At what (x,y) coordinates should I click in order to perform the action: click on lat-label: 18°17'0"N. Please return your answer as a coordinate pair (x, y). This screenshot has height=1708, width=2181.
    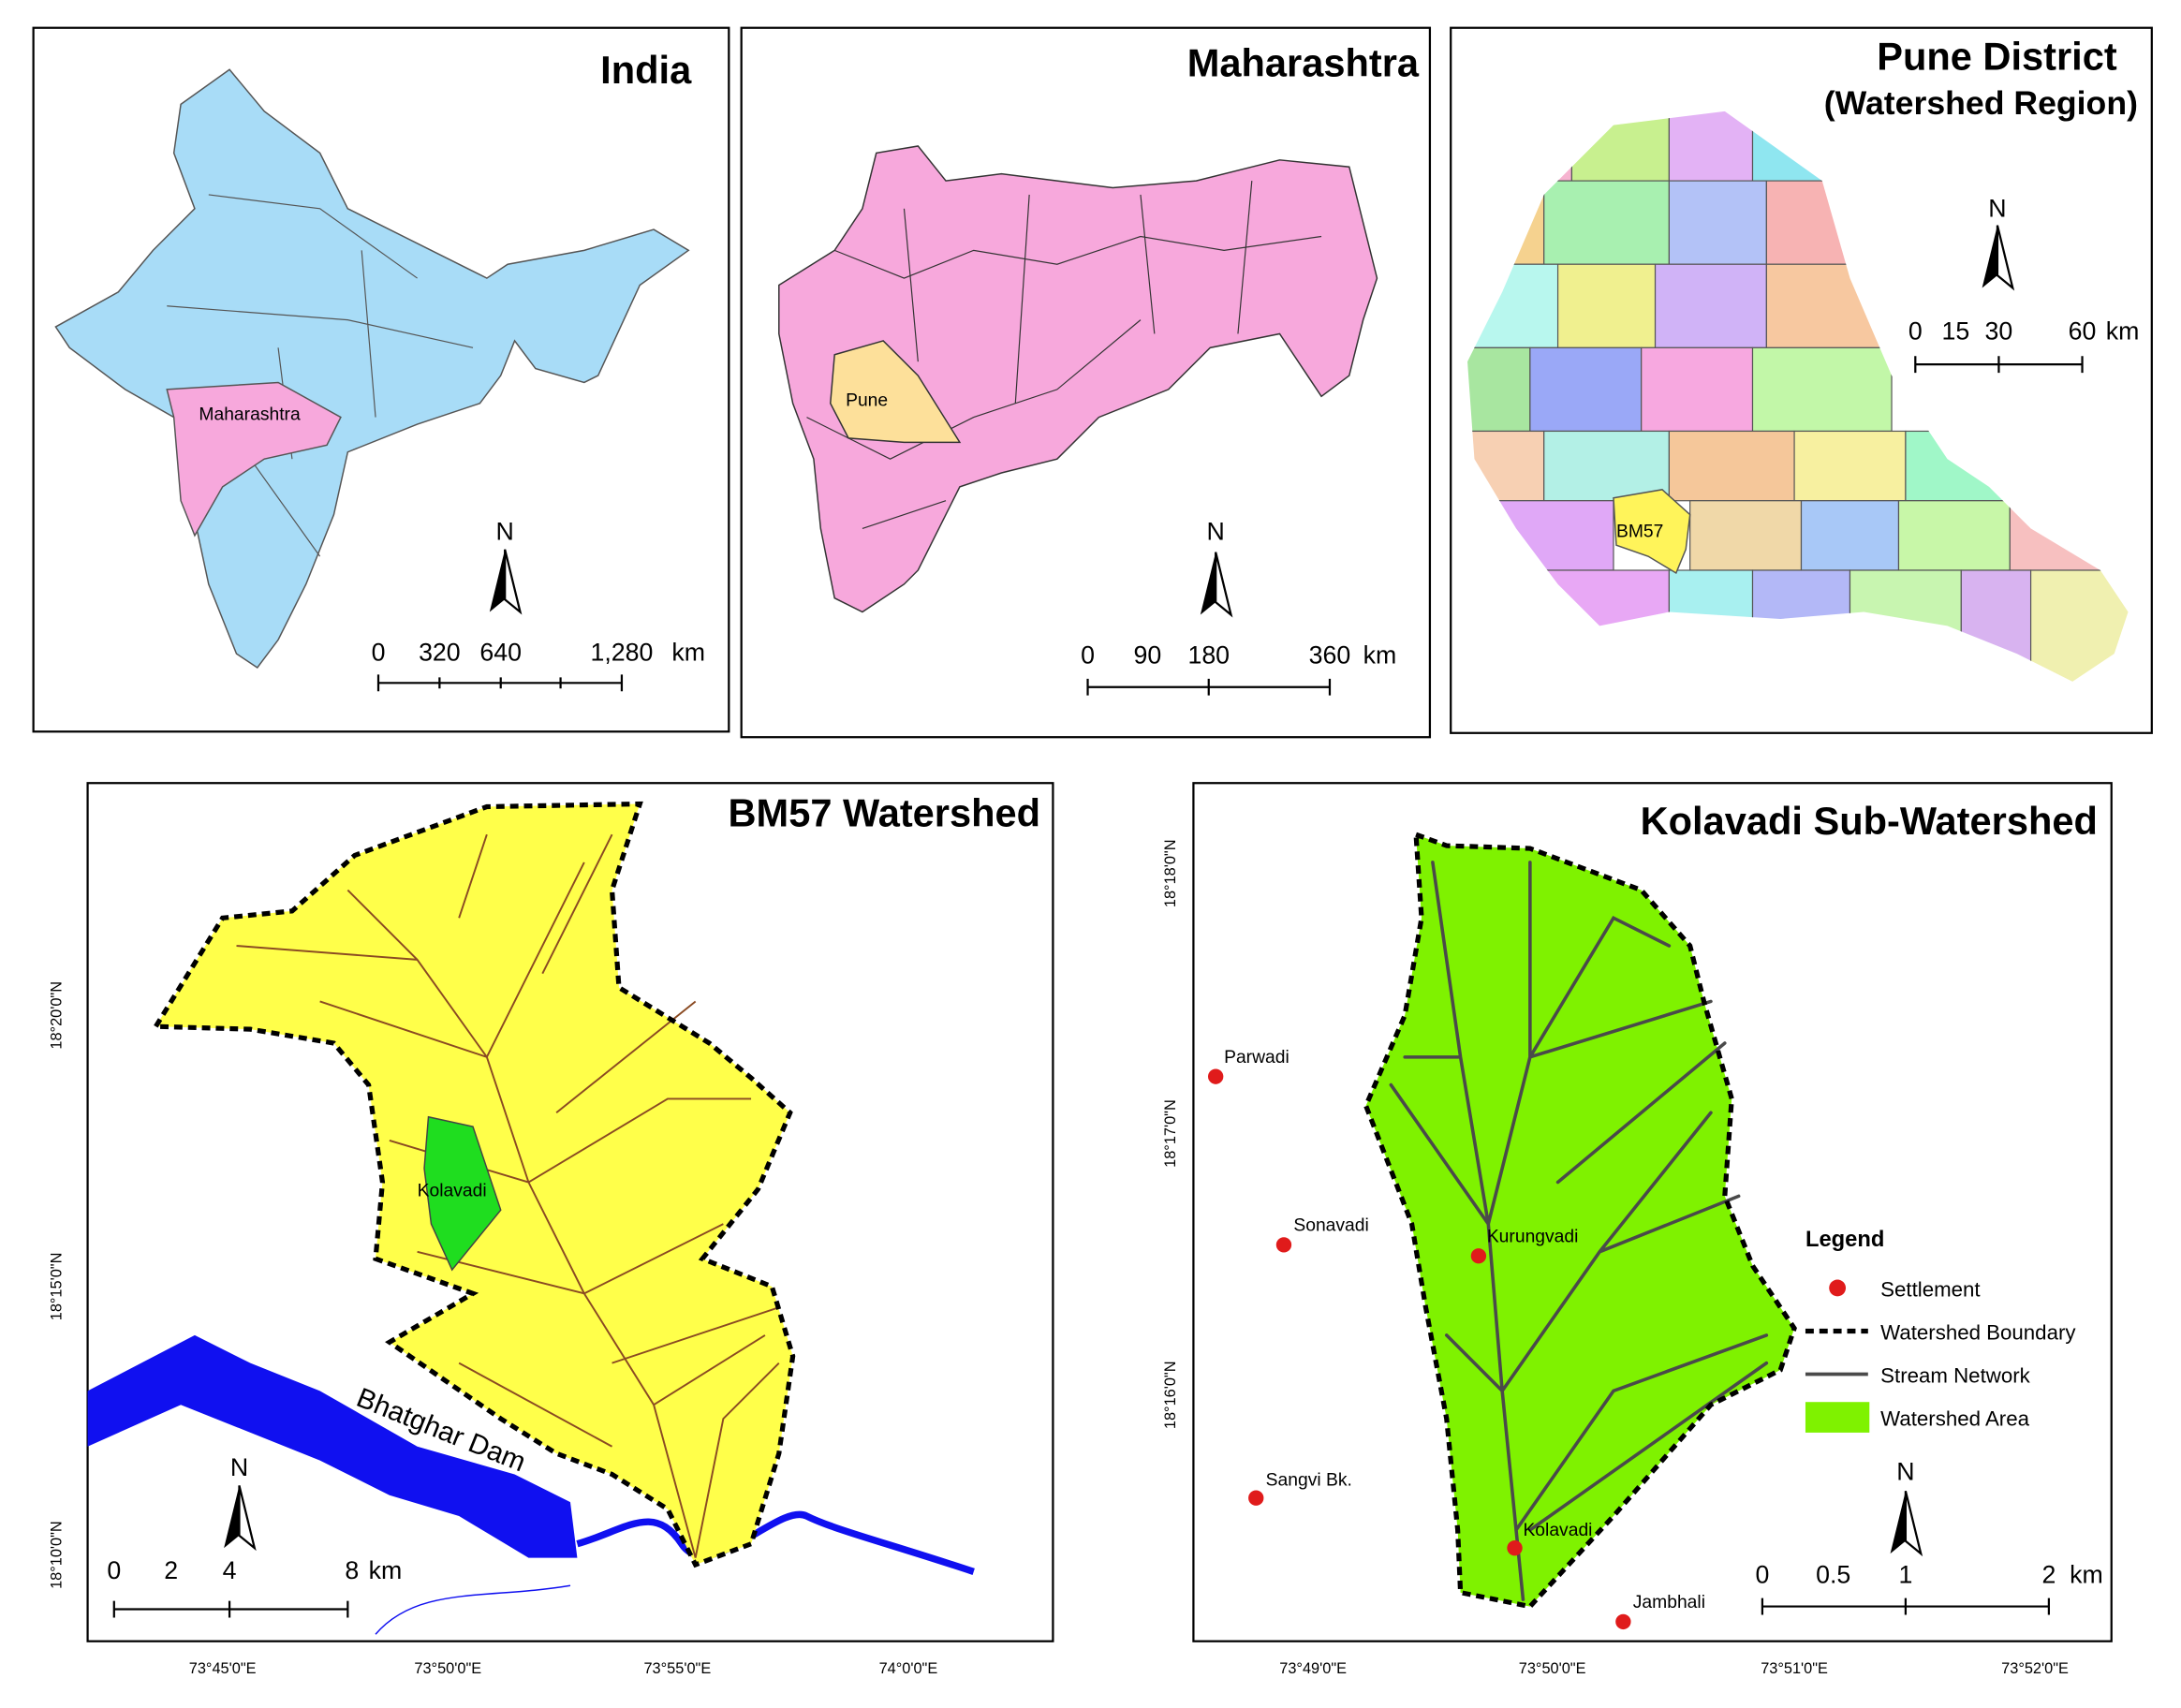
    Looking at the image, I should click on (1170, 1133).